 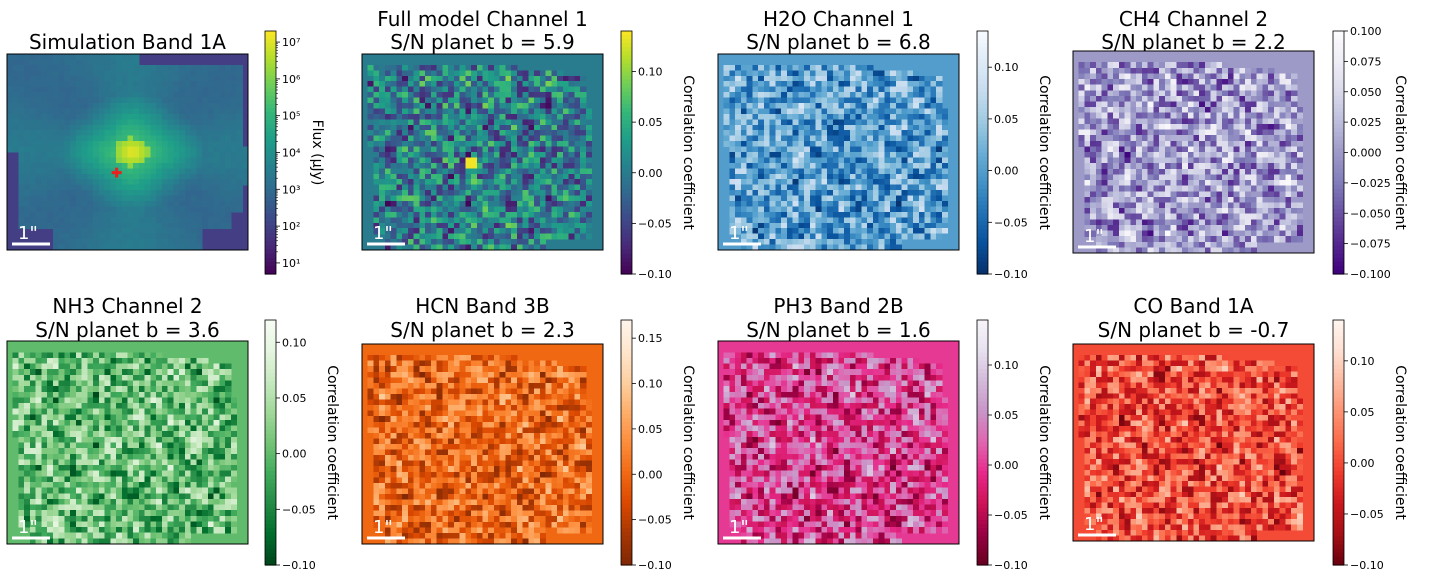 What do you see at coordinates (1191, 158) in the screenshot?
I see `heatmap-cells` at bounding box center [1191, 158].